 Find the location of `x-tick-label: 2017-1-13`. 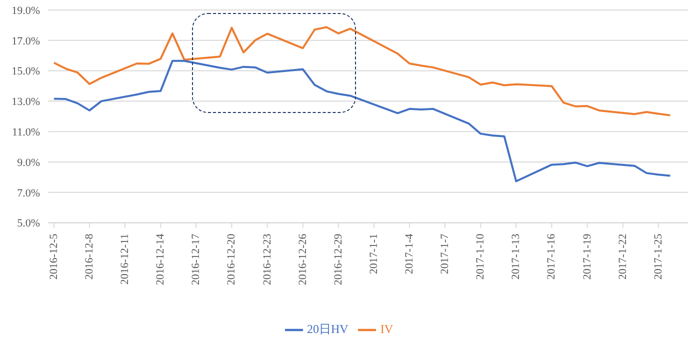

x-tick-label: 2017-1-13 is located at coordinates (516, 256).